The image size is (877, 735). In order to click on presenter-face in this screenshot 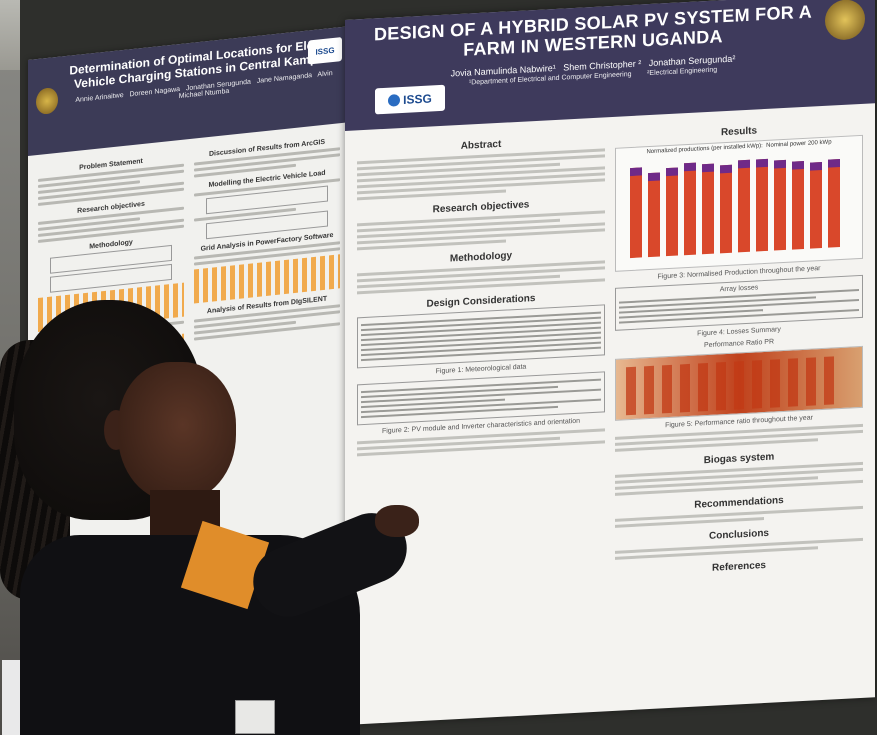, I will do `click(177, 432)`.